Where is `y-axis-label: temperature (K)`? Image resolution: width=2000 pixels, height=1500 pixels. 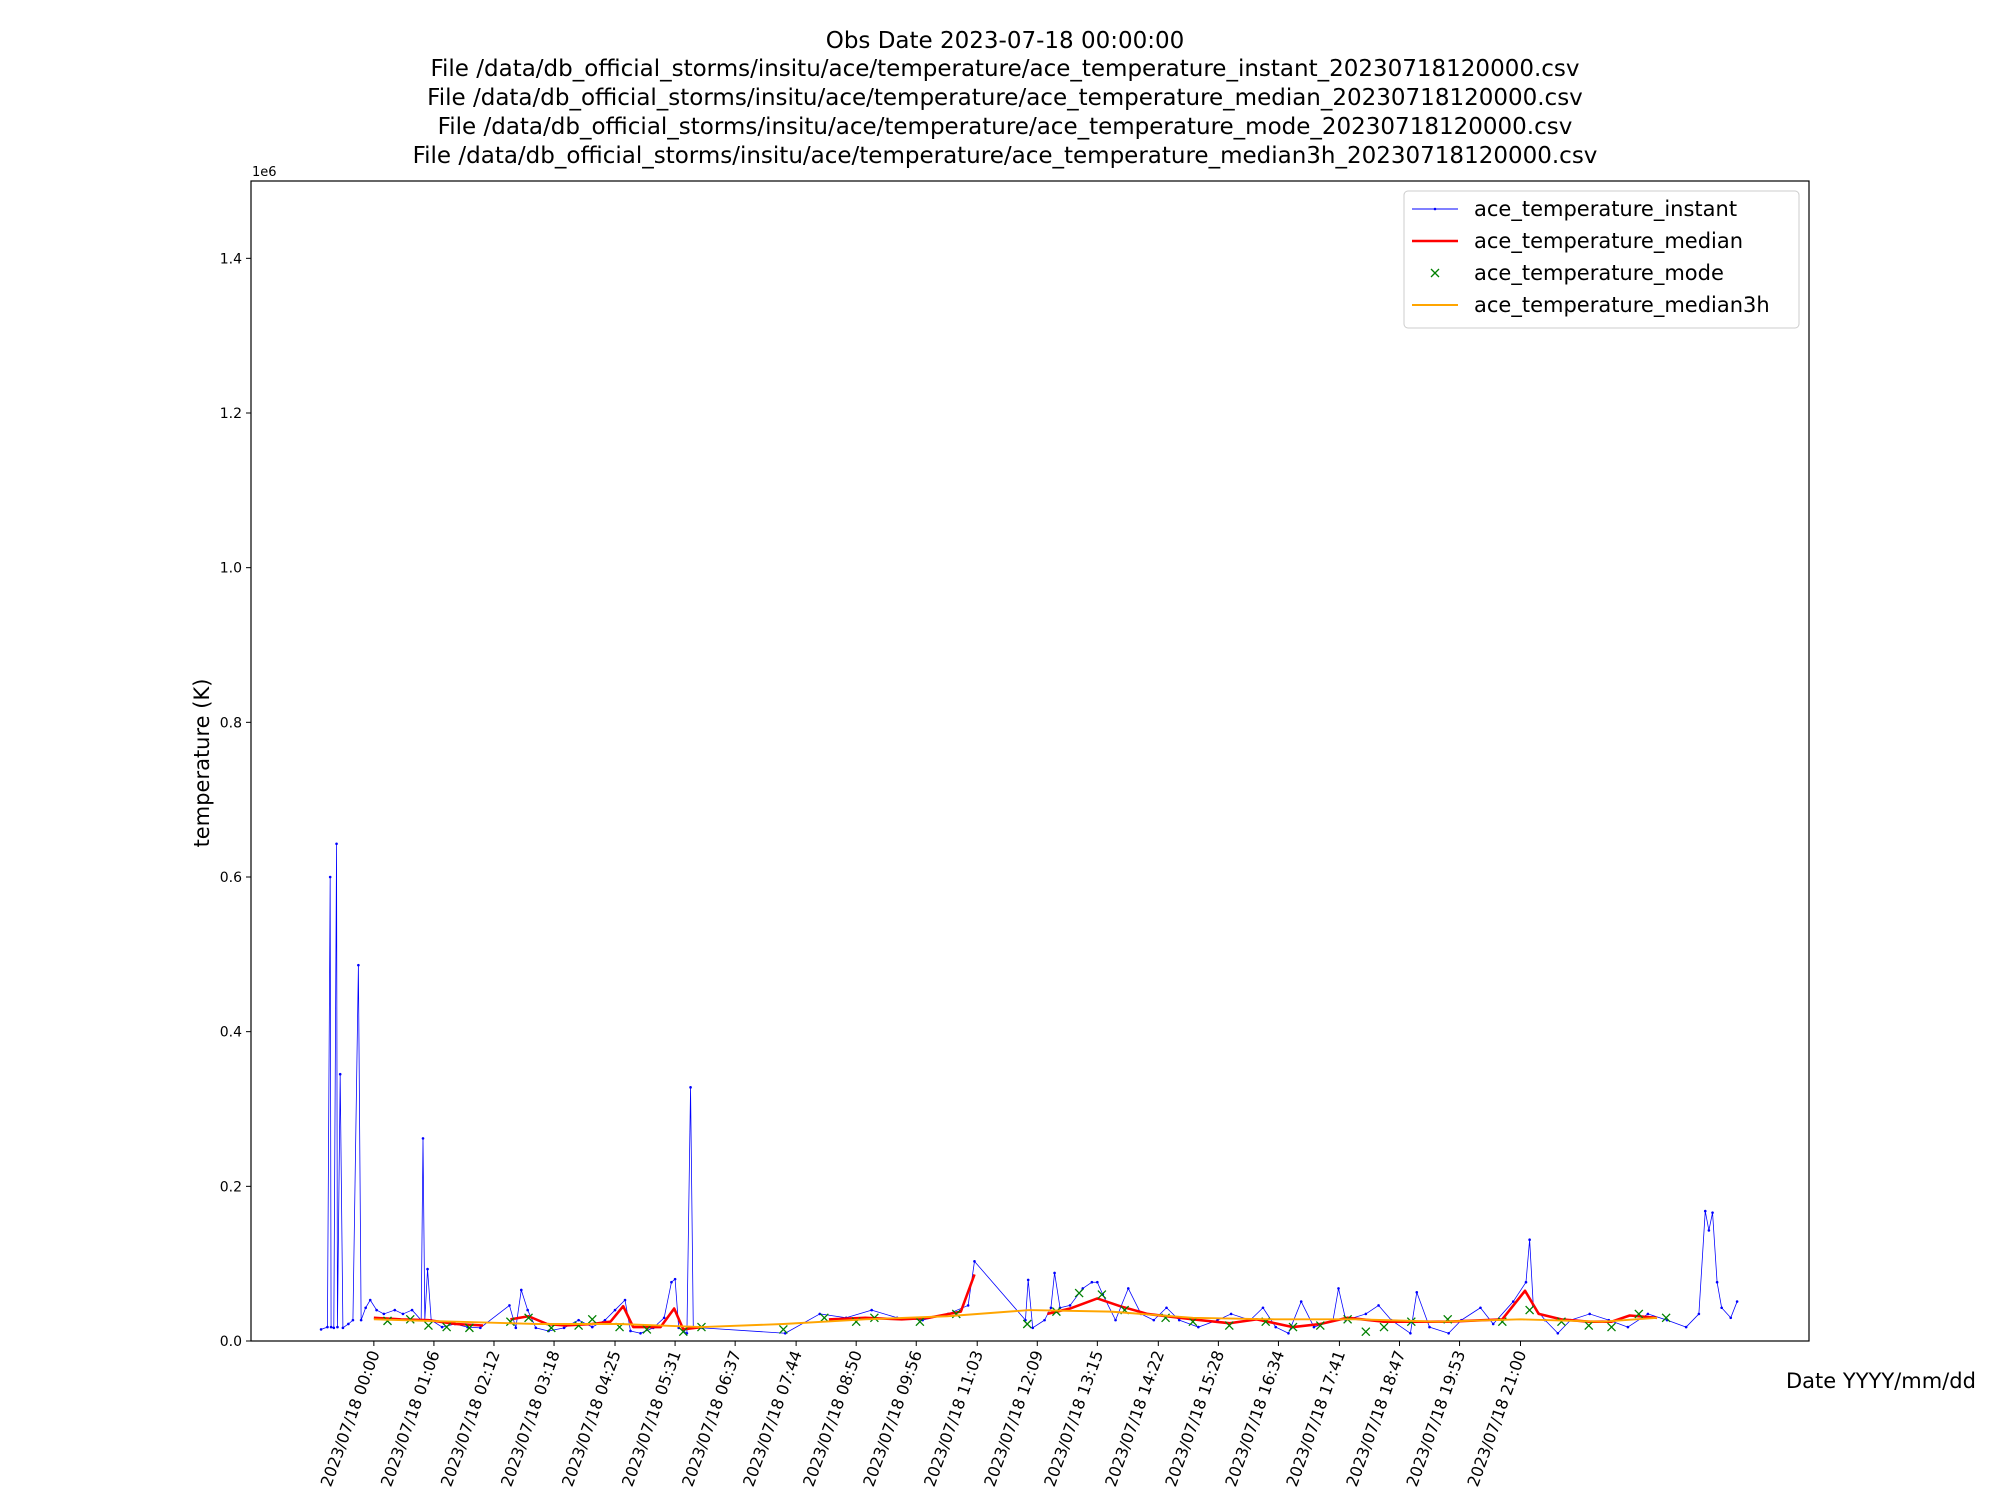 y-axis-label: temperature (K) is located at coordinates (202, 763).